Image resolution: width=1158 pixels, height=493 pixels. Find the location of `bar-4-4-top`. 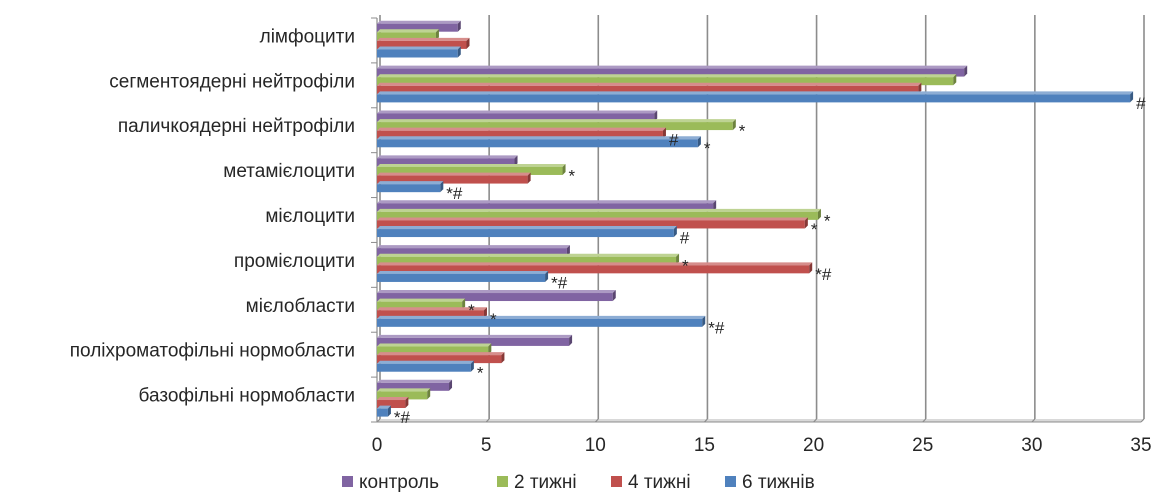

bar-4-4-top is located at coordinates (410, 183).